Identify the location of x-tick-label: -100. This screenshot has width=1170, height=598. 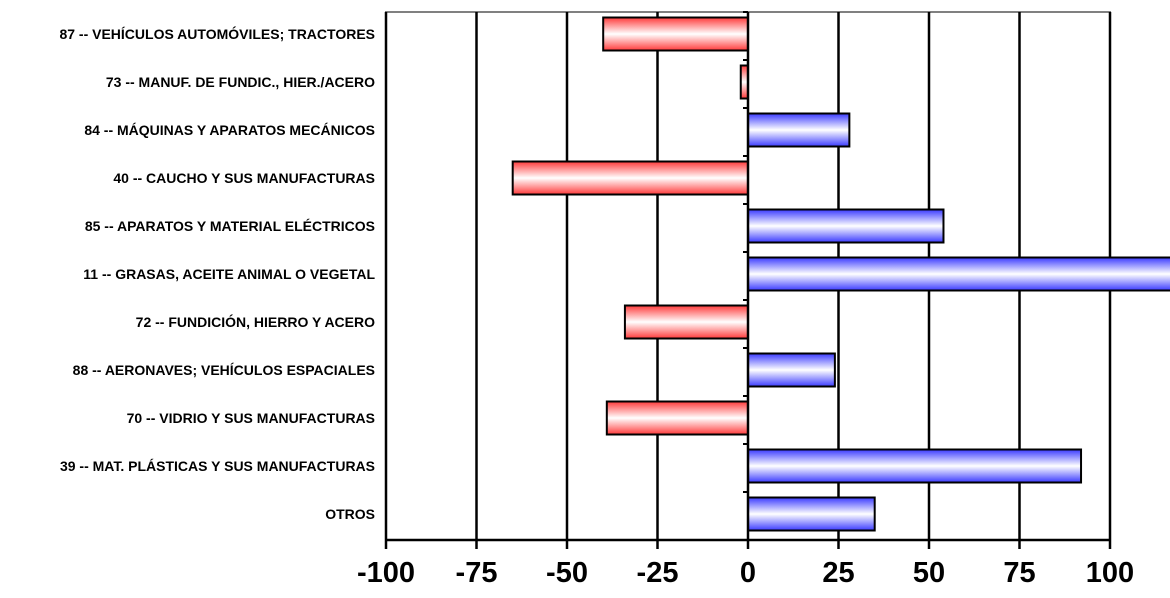
(386, 573).